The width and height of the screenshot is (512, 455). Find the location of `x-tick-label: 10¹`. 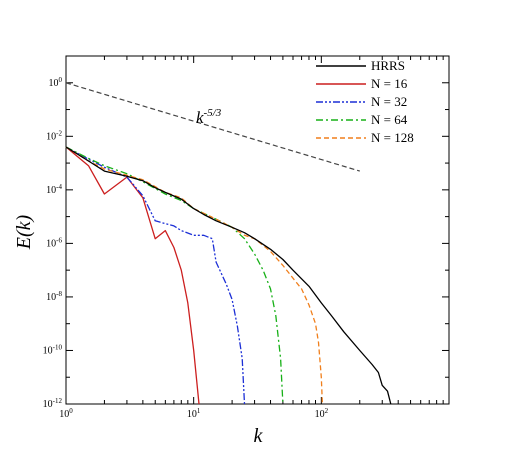

x-tick-label: 10¹ is located at coordinates (194, 413).